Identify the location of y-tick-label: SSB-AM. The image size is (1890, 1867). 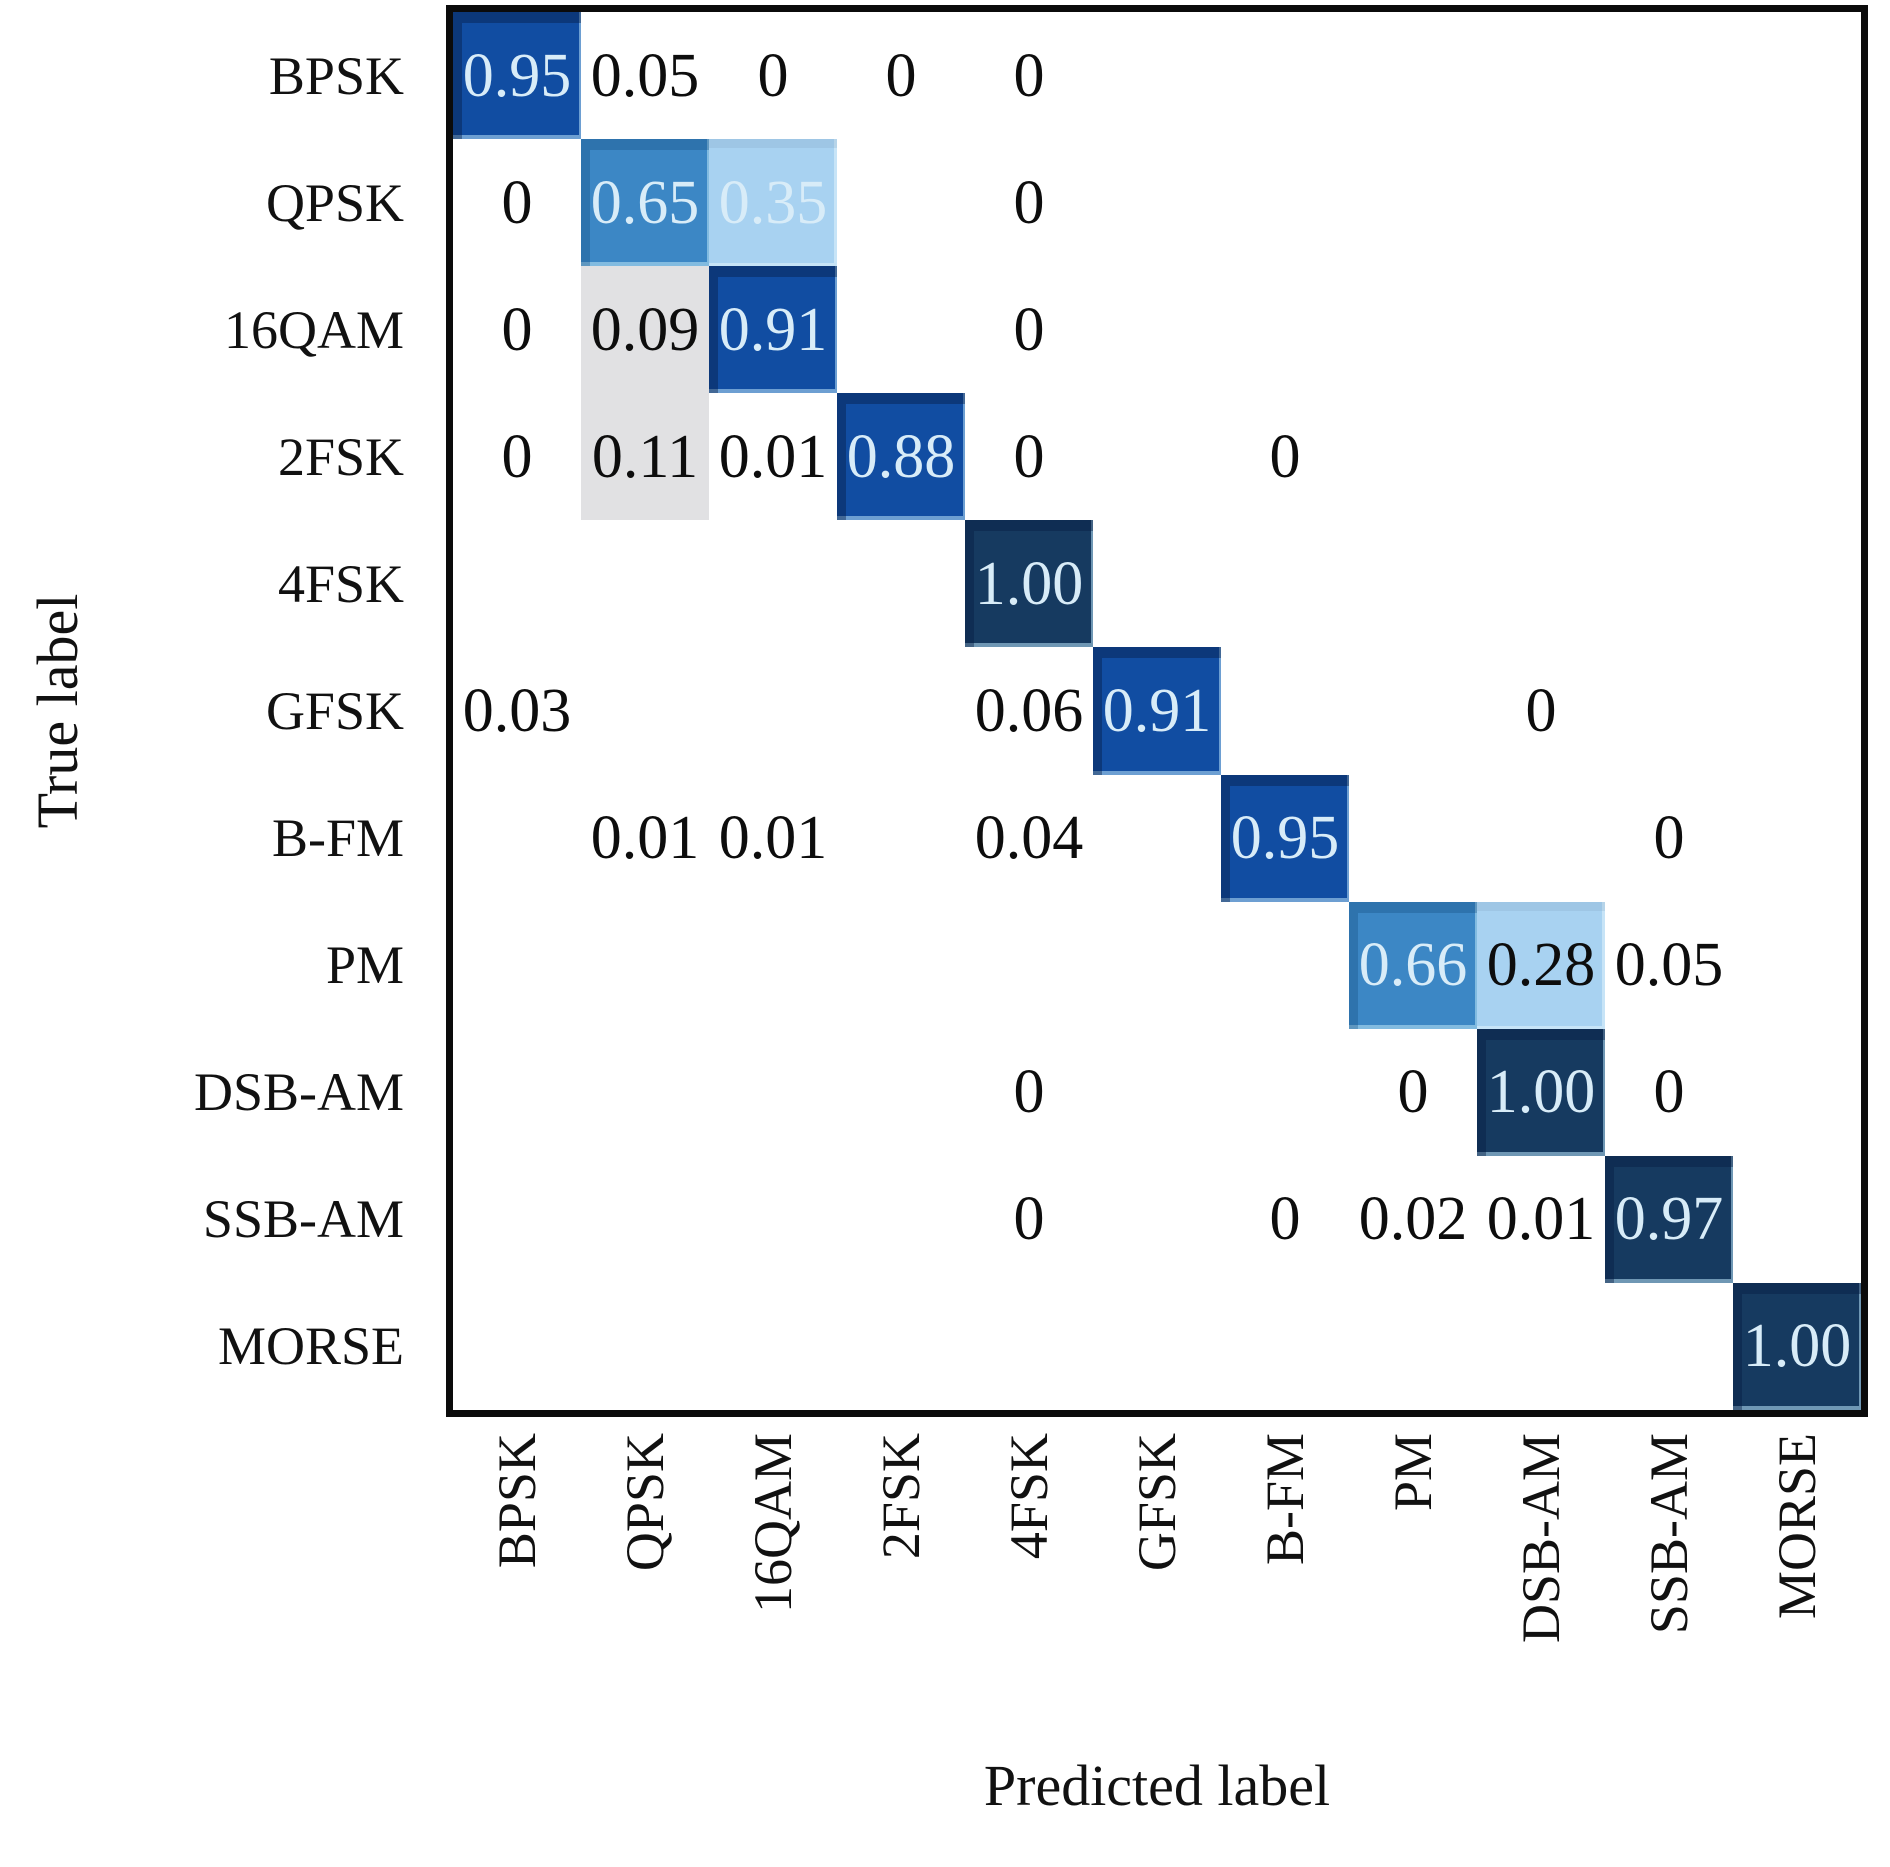
(303, 1219).